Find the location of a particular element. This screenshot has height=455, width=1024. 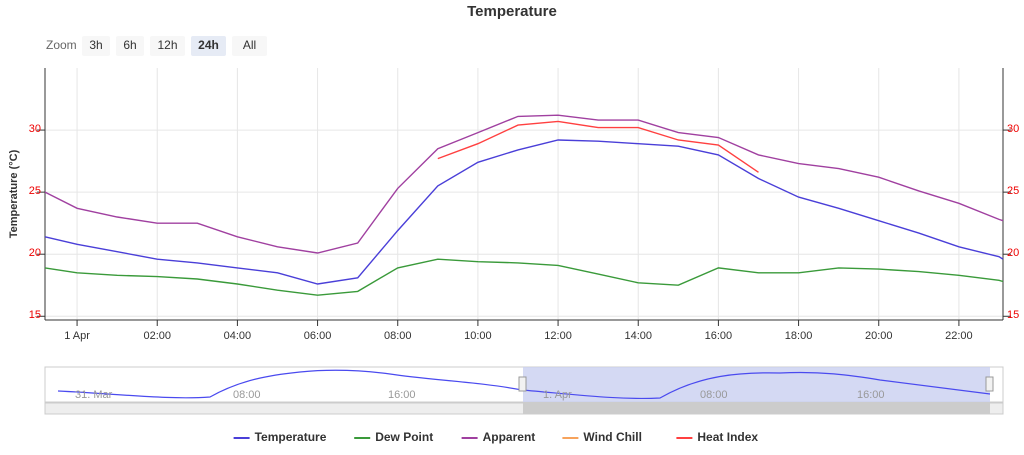

zoom-button-label: 6h is located at coordinates (129, 45).